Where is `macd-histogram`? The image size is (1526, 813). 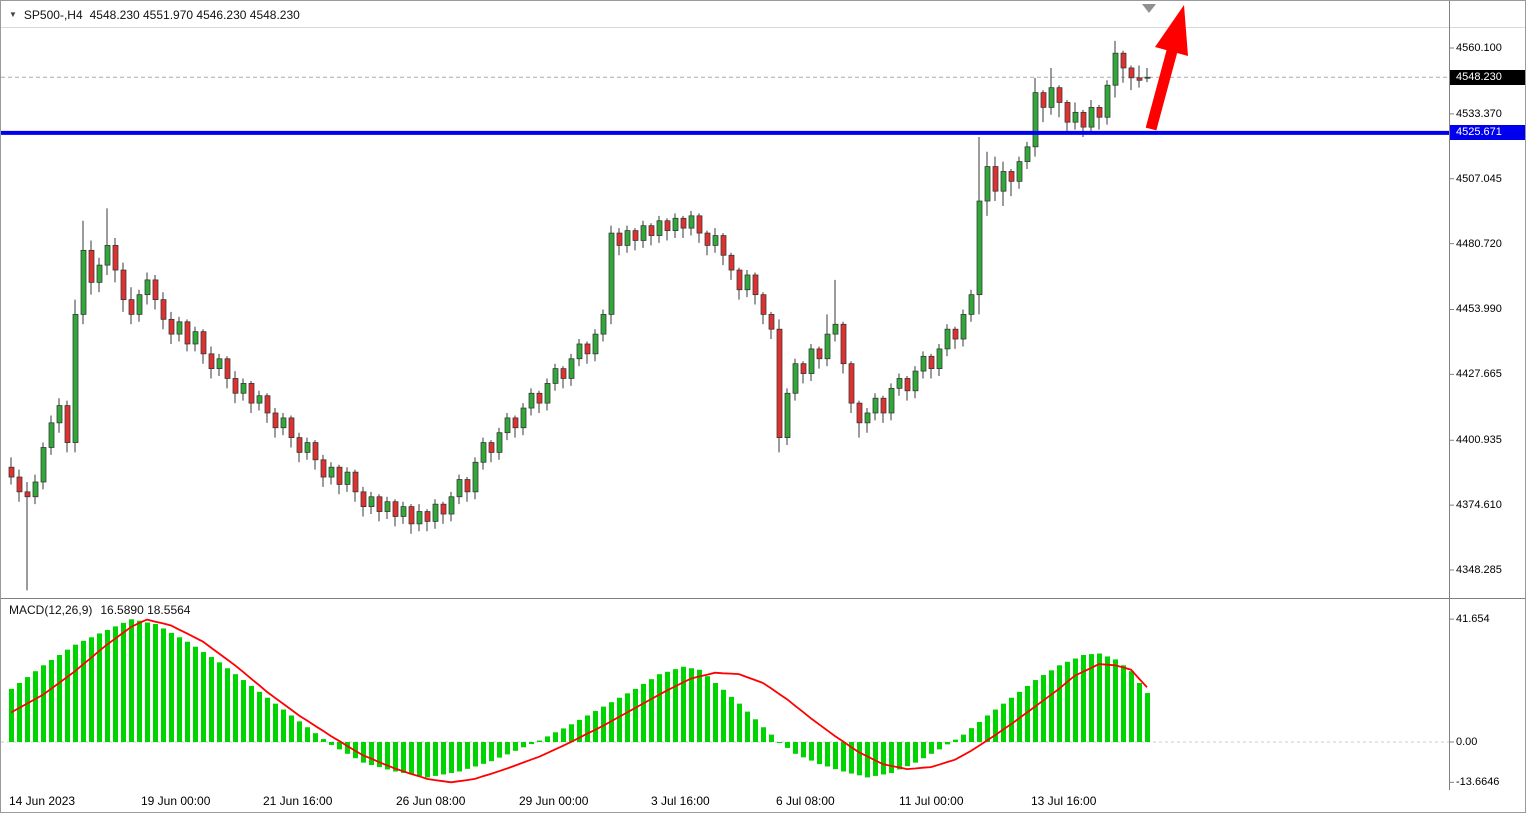
macd-histogram is located at coordinates (579, 698).